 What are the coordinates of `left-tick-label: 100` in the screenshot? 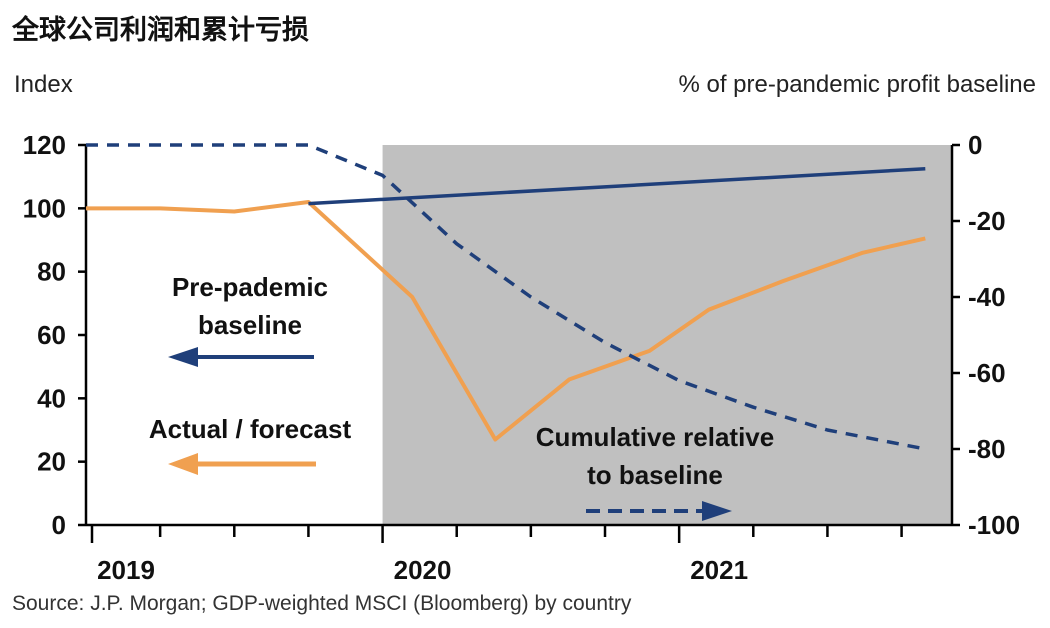 It's located at (44, 208).